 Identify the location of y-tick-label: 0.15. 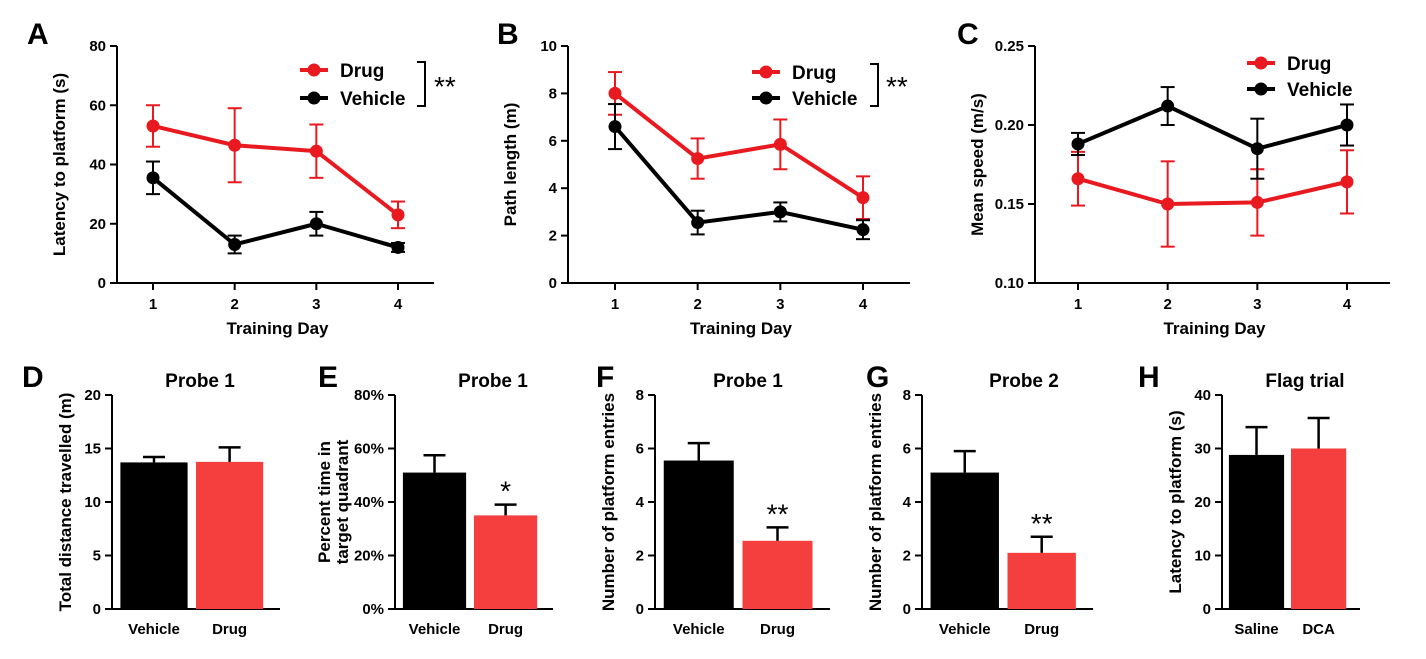
(1009, 204).